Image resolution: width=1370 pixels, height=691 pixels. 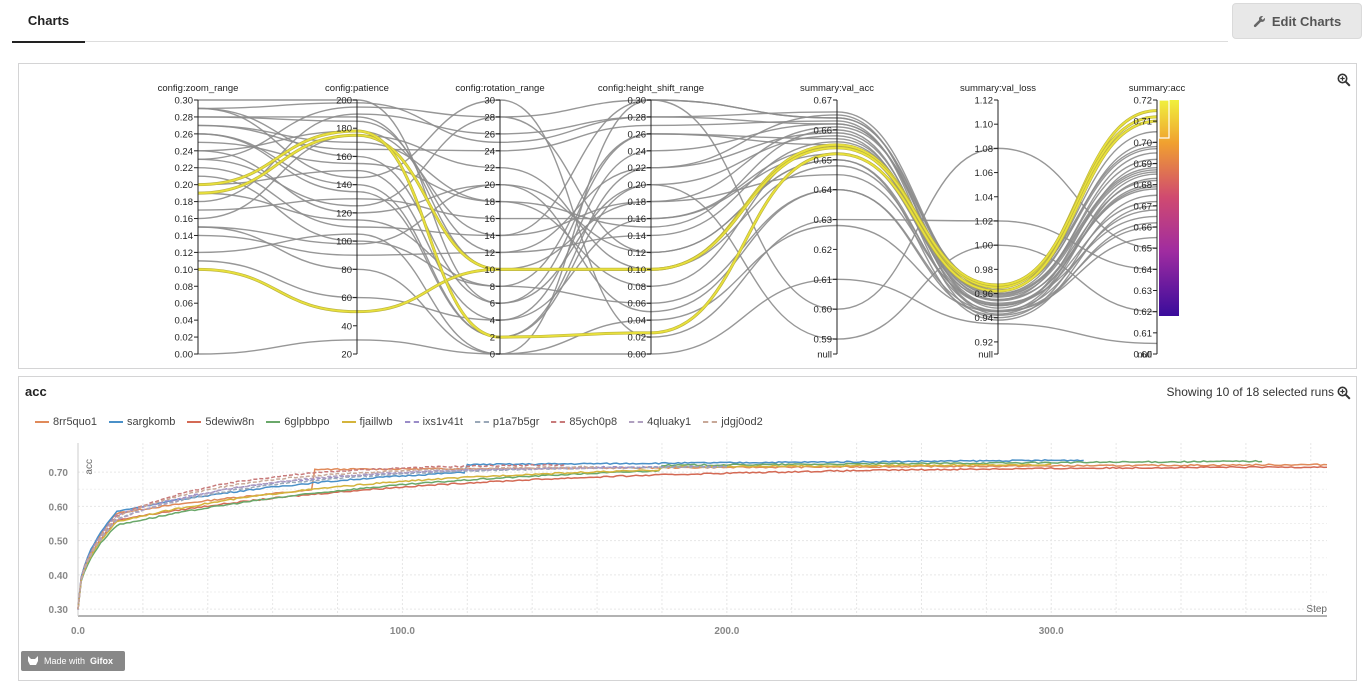 I want to click on legend-item: p1a7b5gr, so click(x=507, y=422).